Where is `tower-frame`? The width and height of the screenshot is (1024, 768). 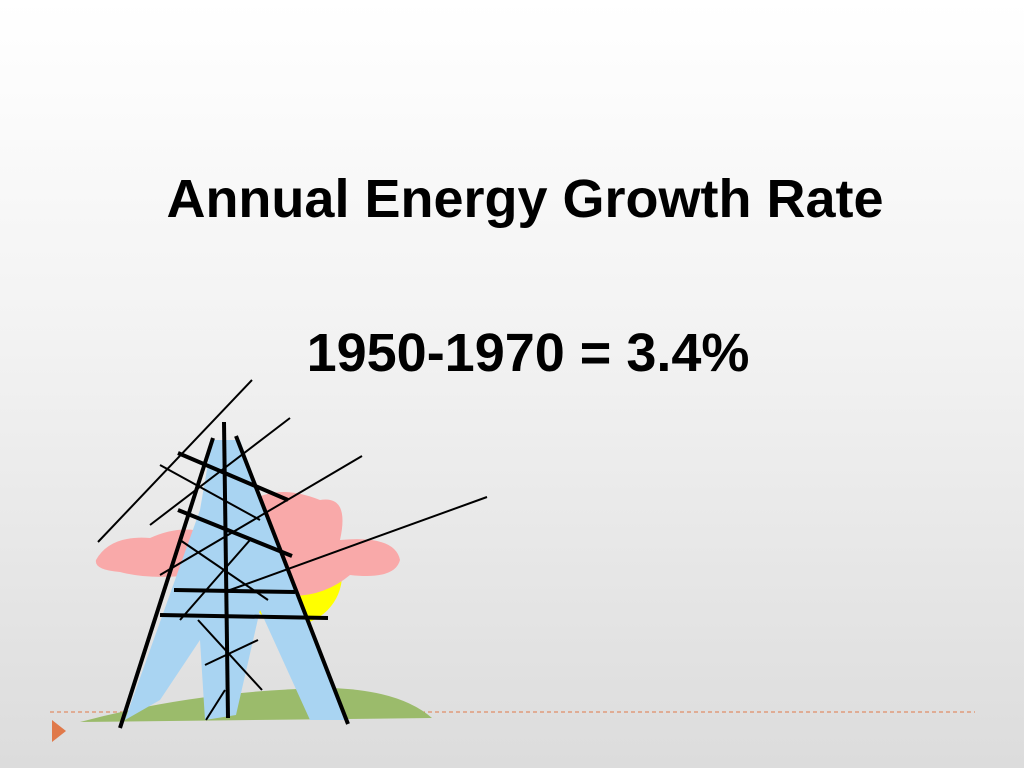 tower-frame is located at coordinates (234, 575).